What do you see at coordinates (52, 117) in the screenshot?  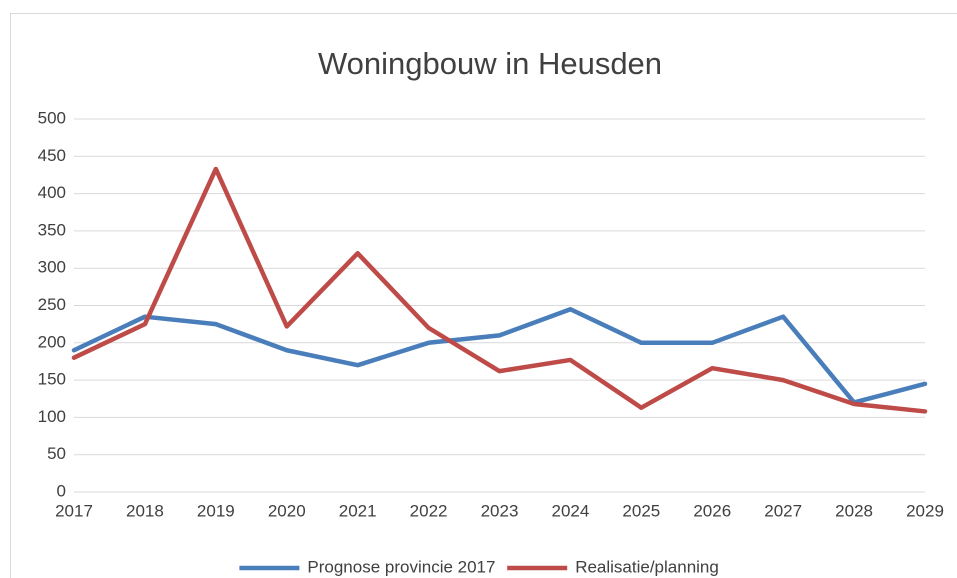 I see `y-tick-label: 500` at bounding box center [52, 117].